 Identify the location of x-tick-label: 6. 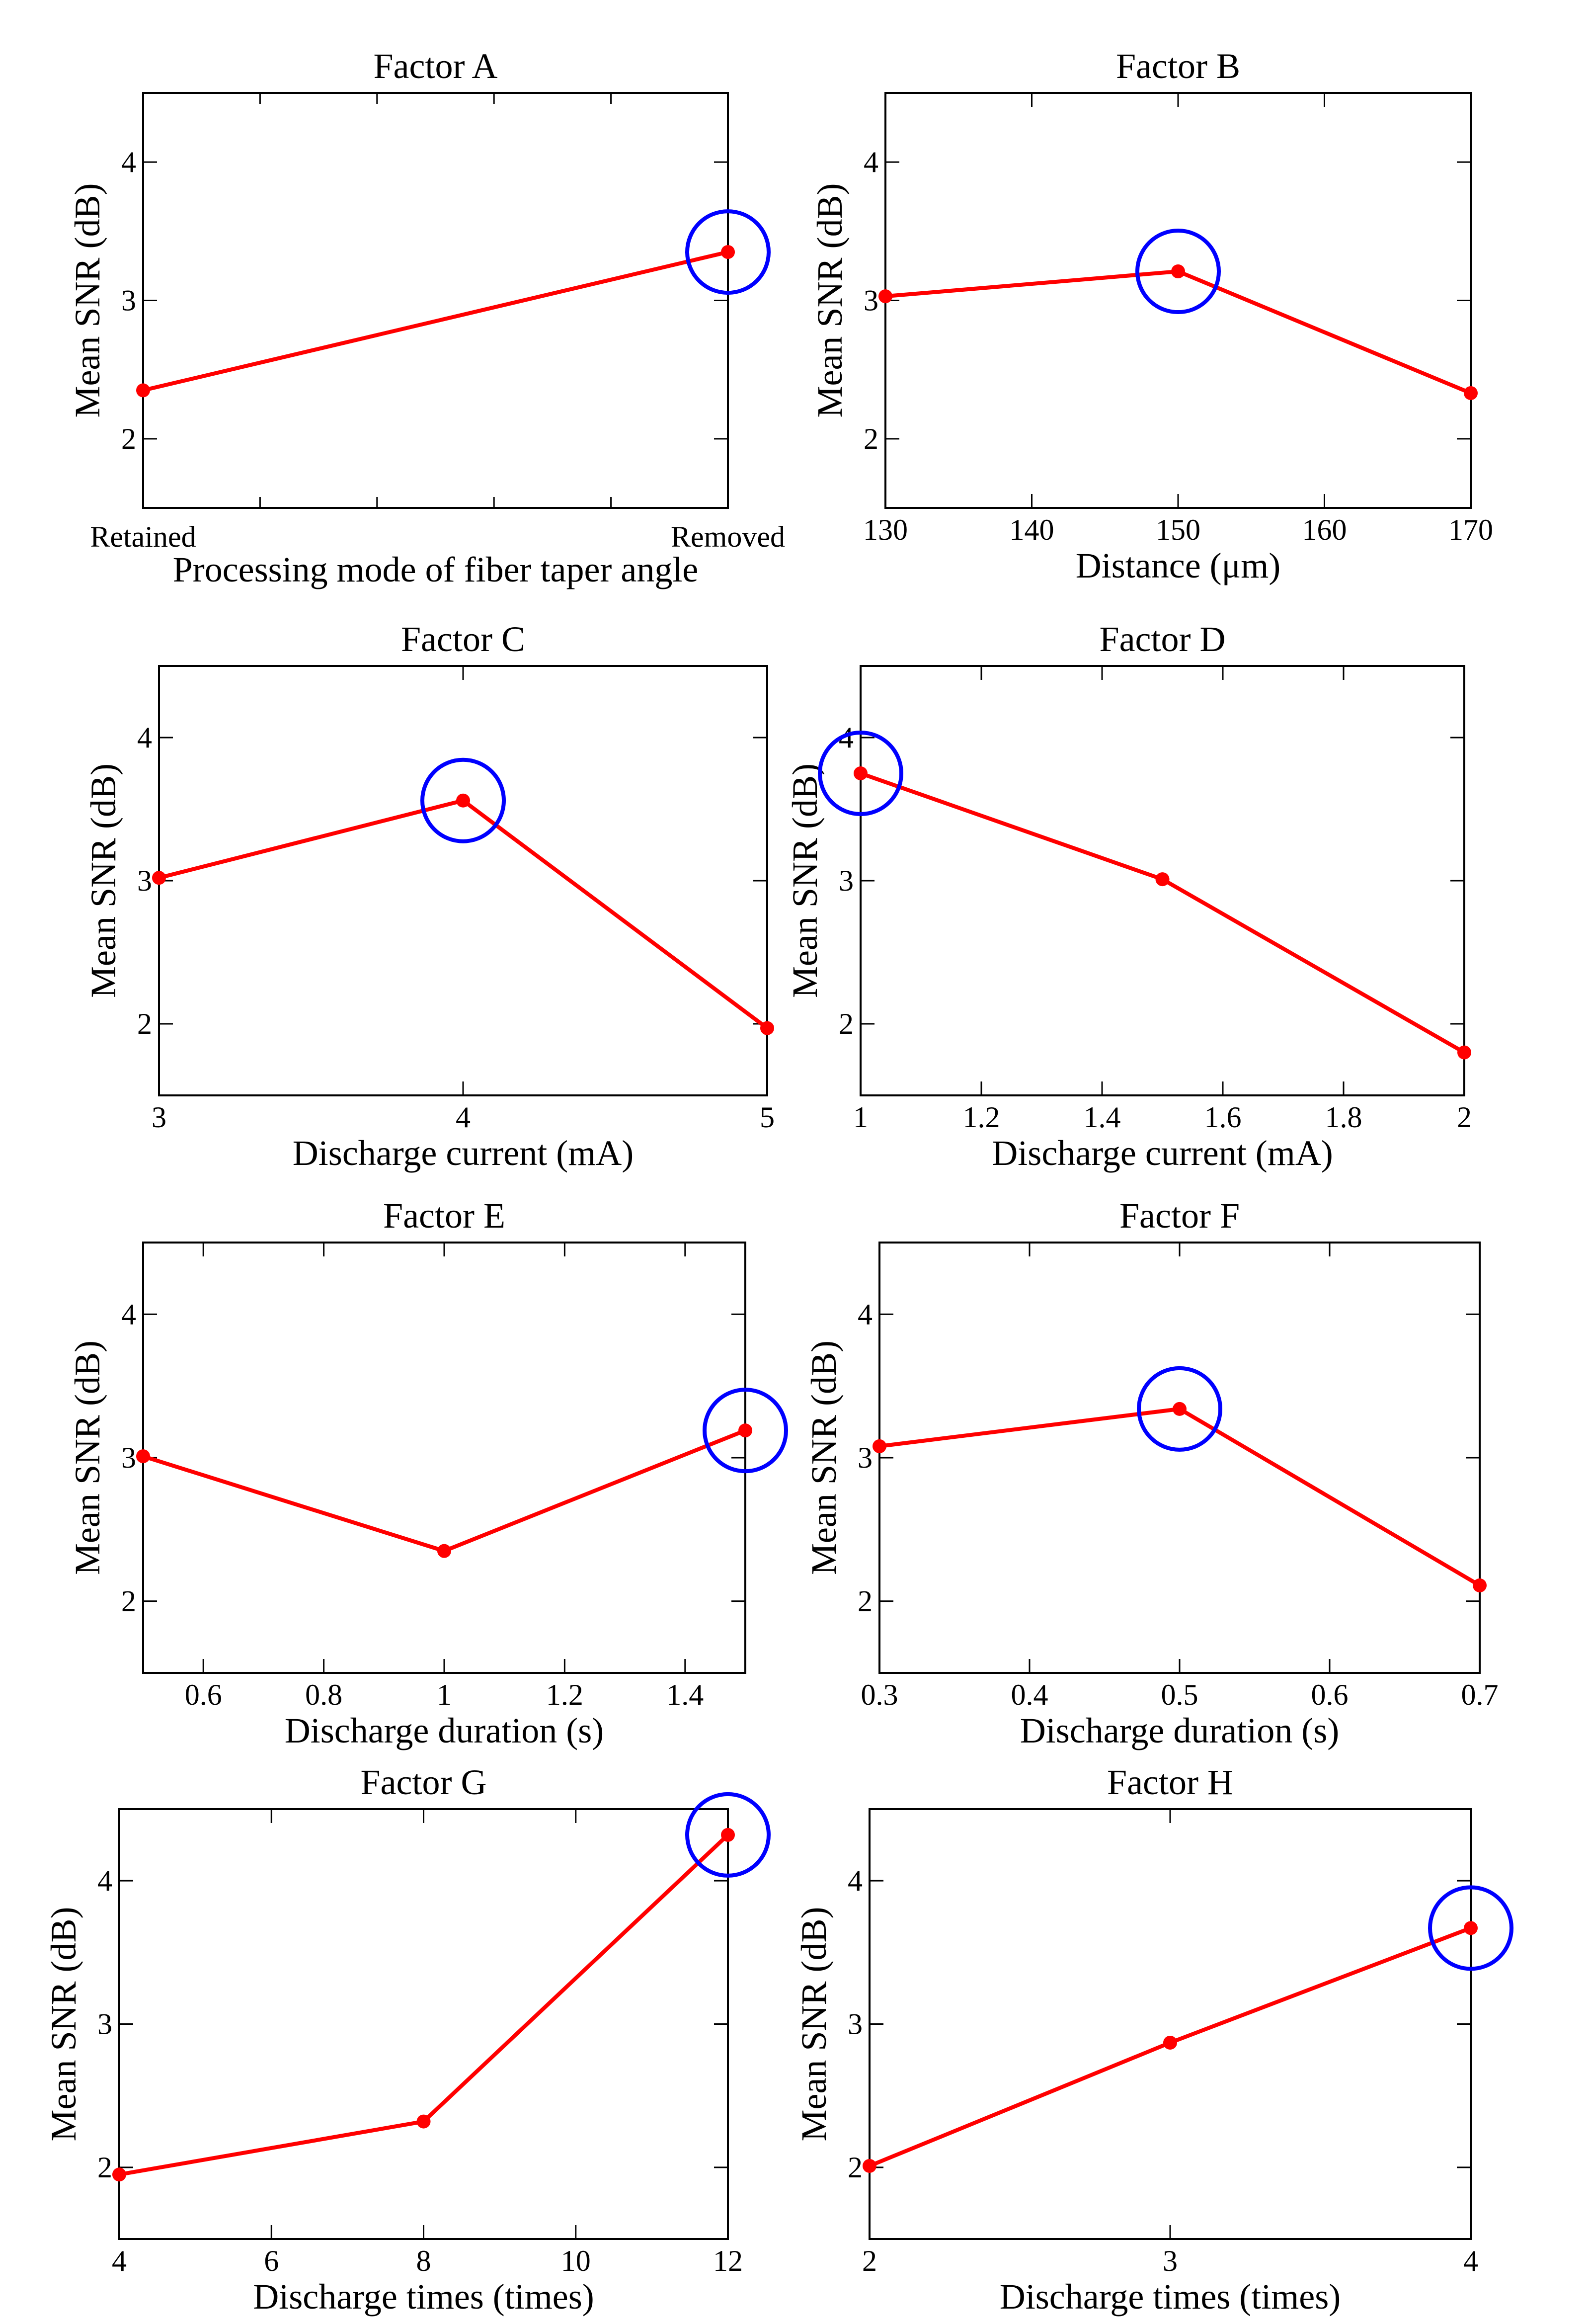
(271, 2261).